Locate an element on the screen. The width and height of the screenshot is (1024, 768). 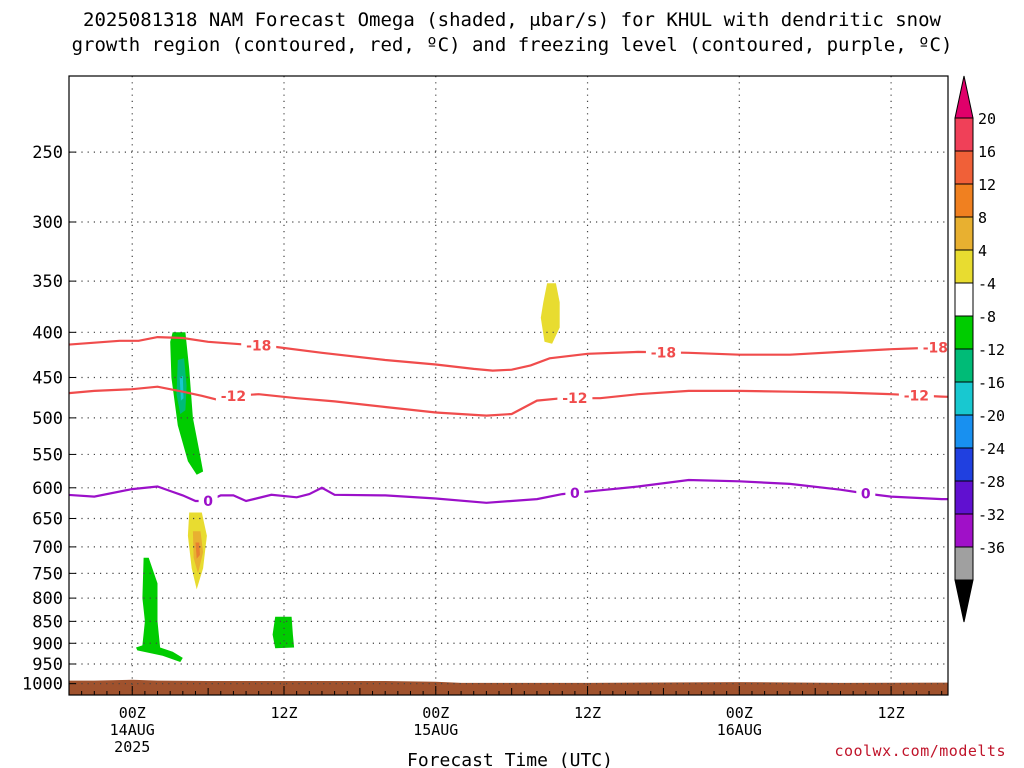
y-tick-label-900: 900 is located at coordinates (47, 644).